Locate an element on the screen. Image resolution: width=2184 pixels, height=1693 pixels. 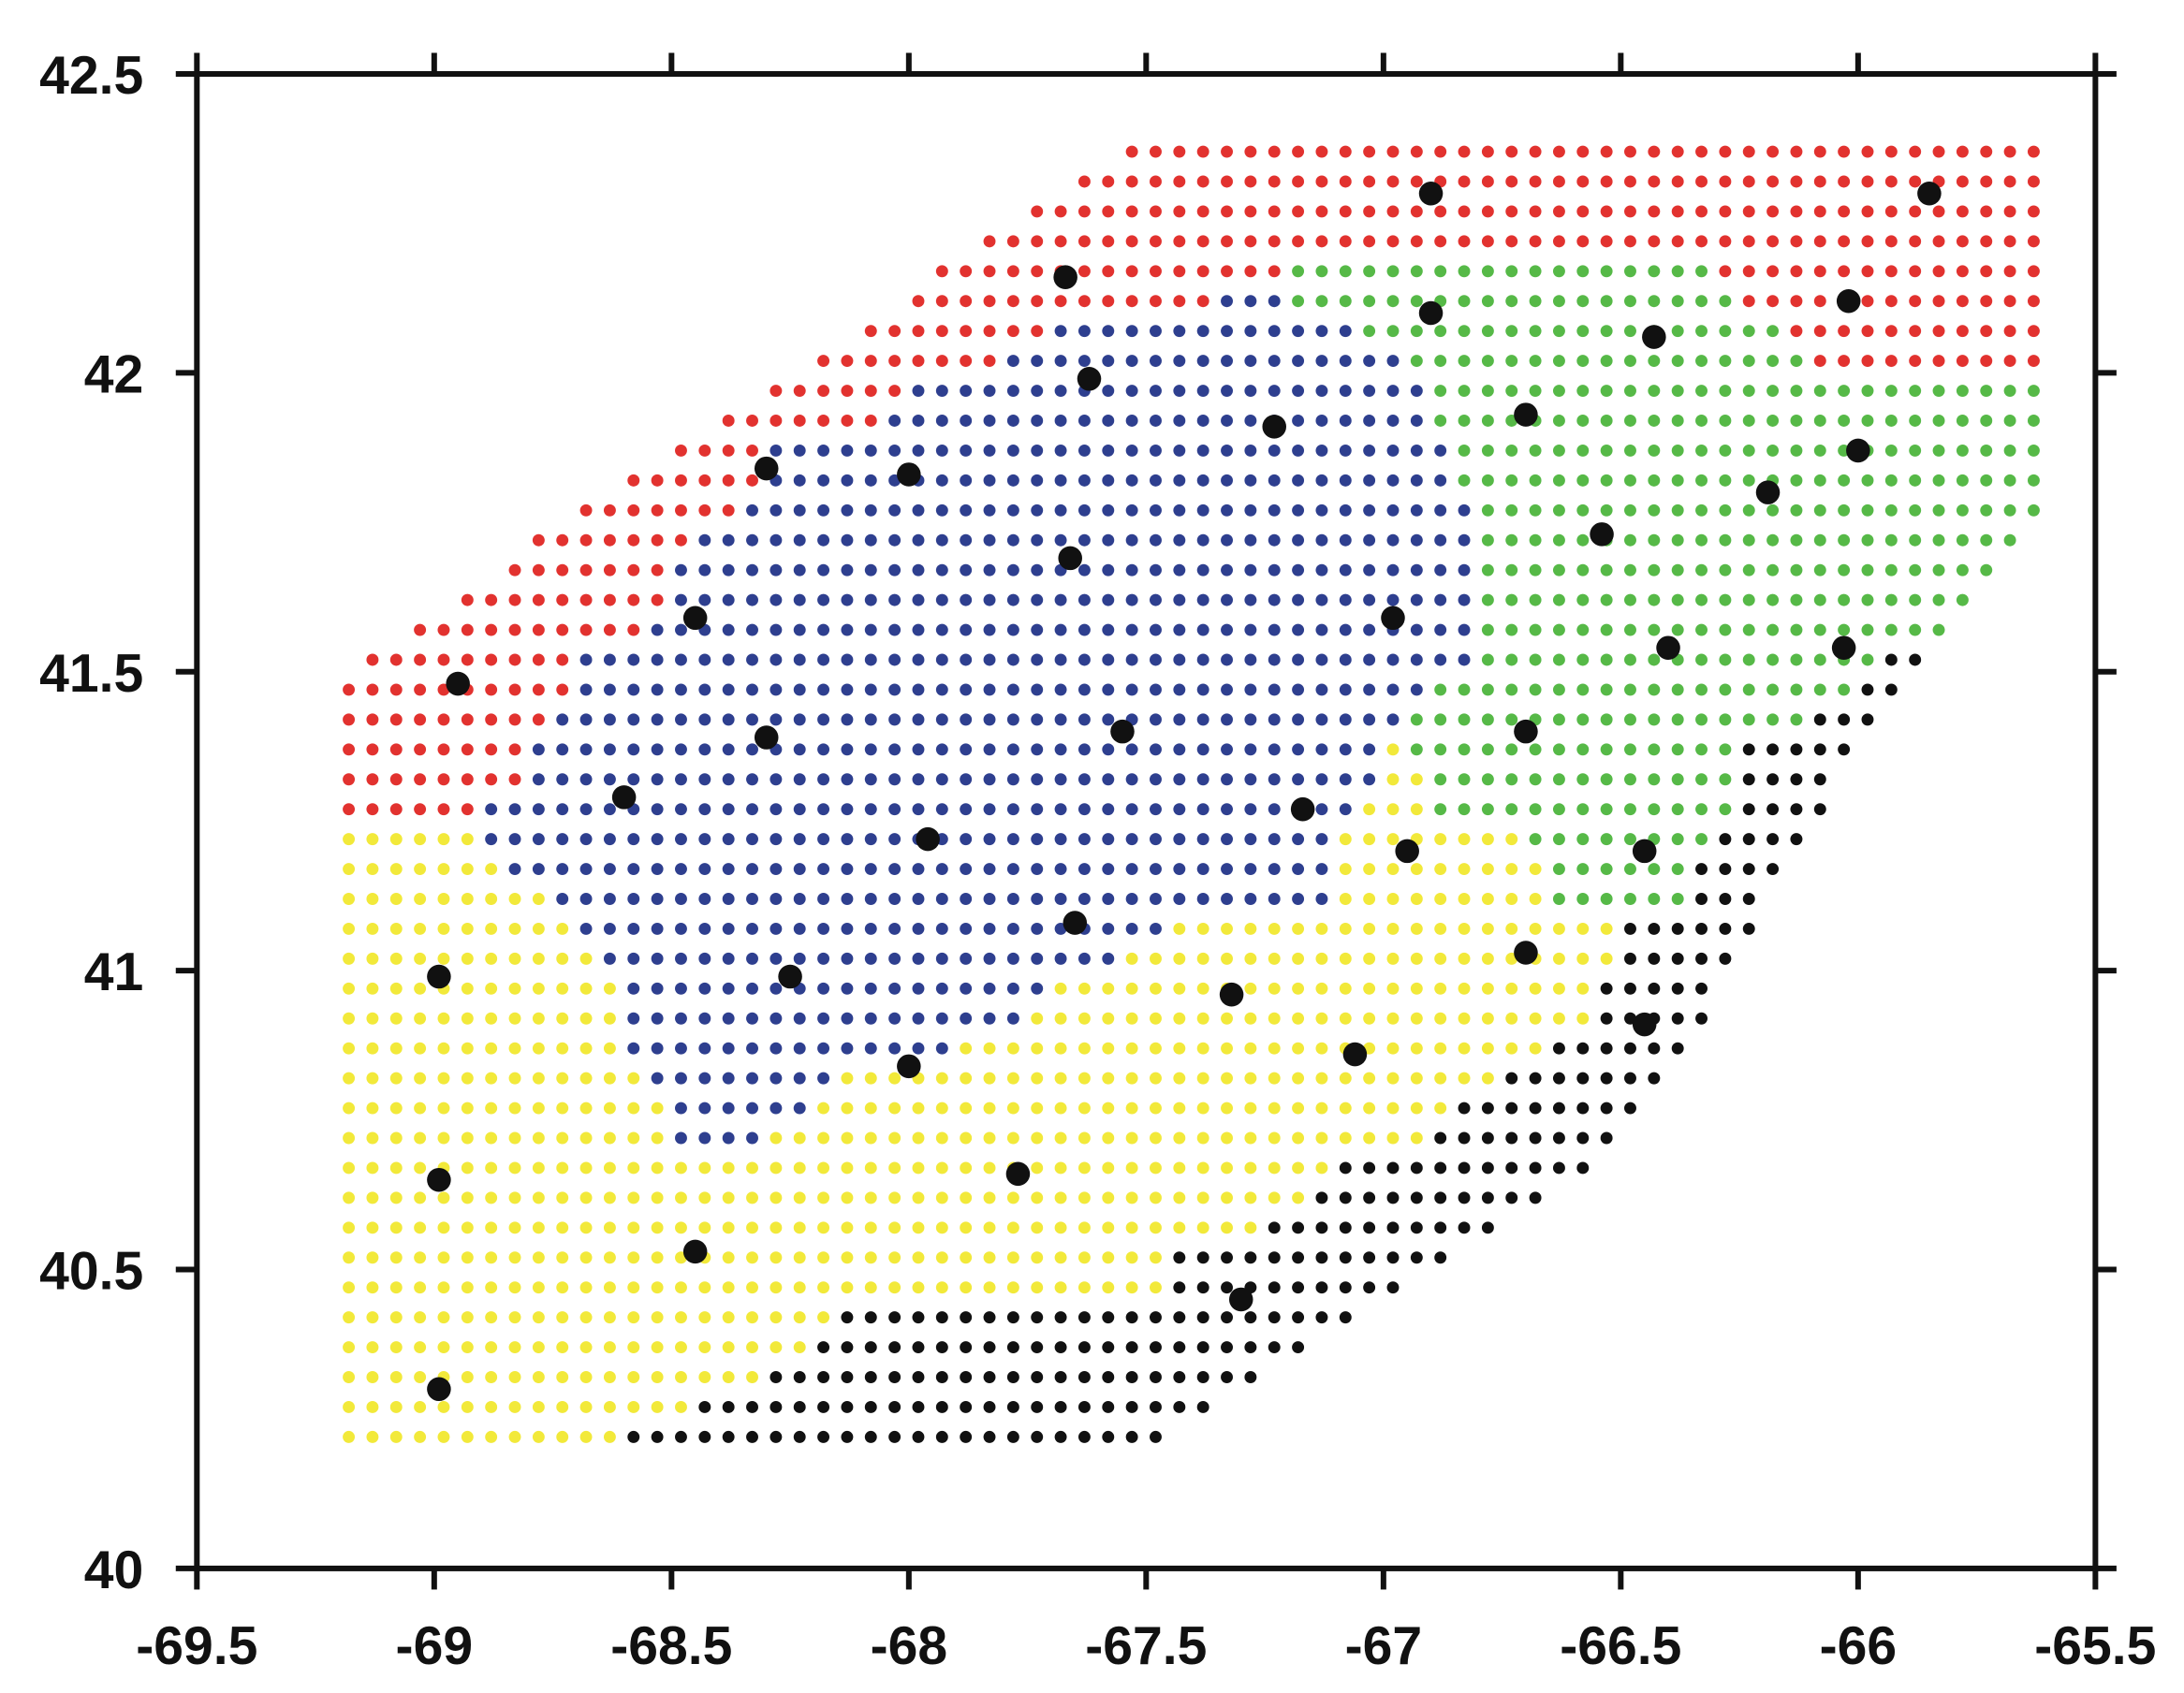
x-tick-label: -68.5 is located at coordinates (671, 1646).